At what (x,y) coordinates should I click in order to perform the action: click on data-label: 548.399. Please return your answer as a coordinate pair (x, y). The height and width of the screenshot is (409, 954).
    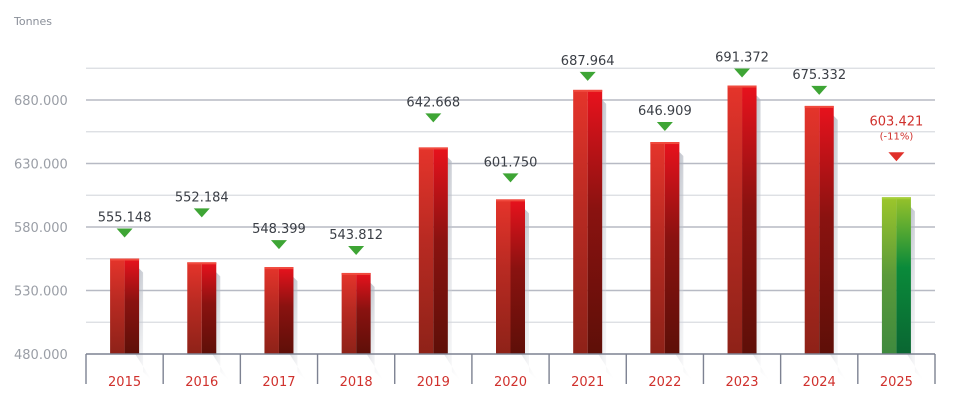
    Looking at the image, I should click on (279, 229).